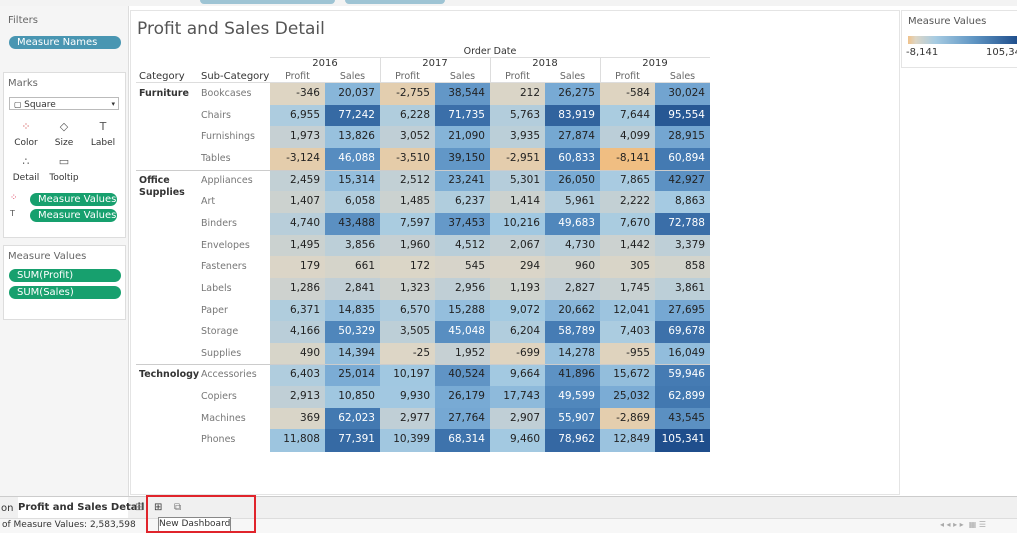  What do you see at coordinates (963, 524) in the screenshot?
I see `nav-controls: ◂ ◂ ▸ ▸ ▦ ☰` at bounding box center [963, 524].